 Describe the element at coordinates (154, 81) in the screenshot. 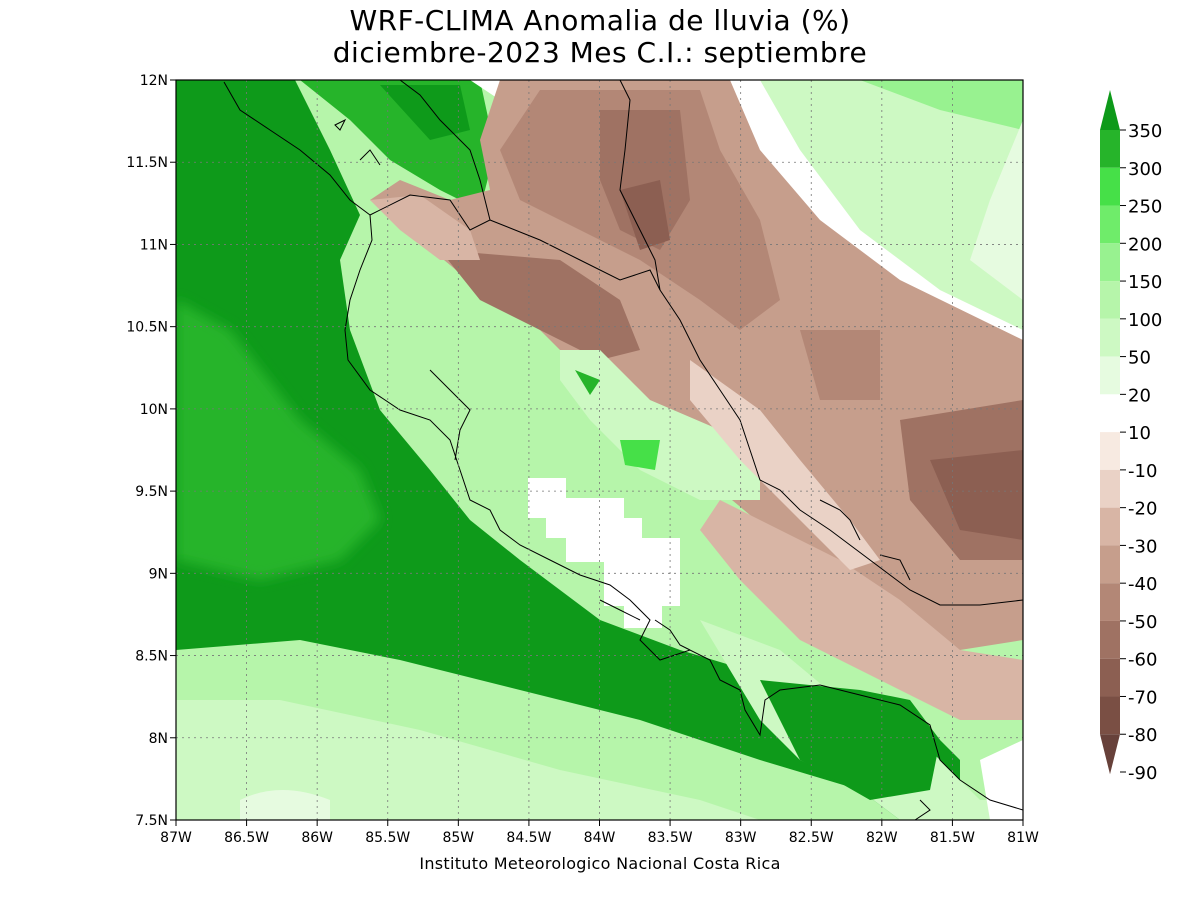

I see `y-tick-label: 12N` at that location.